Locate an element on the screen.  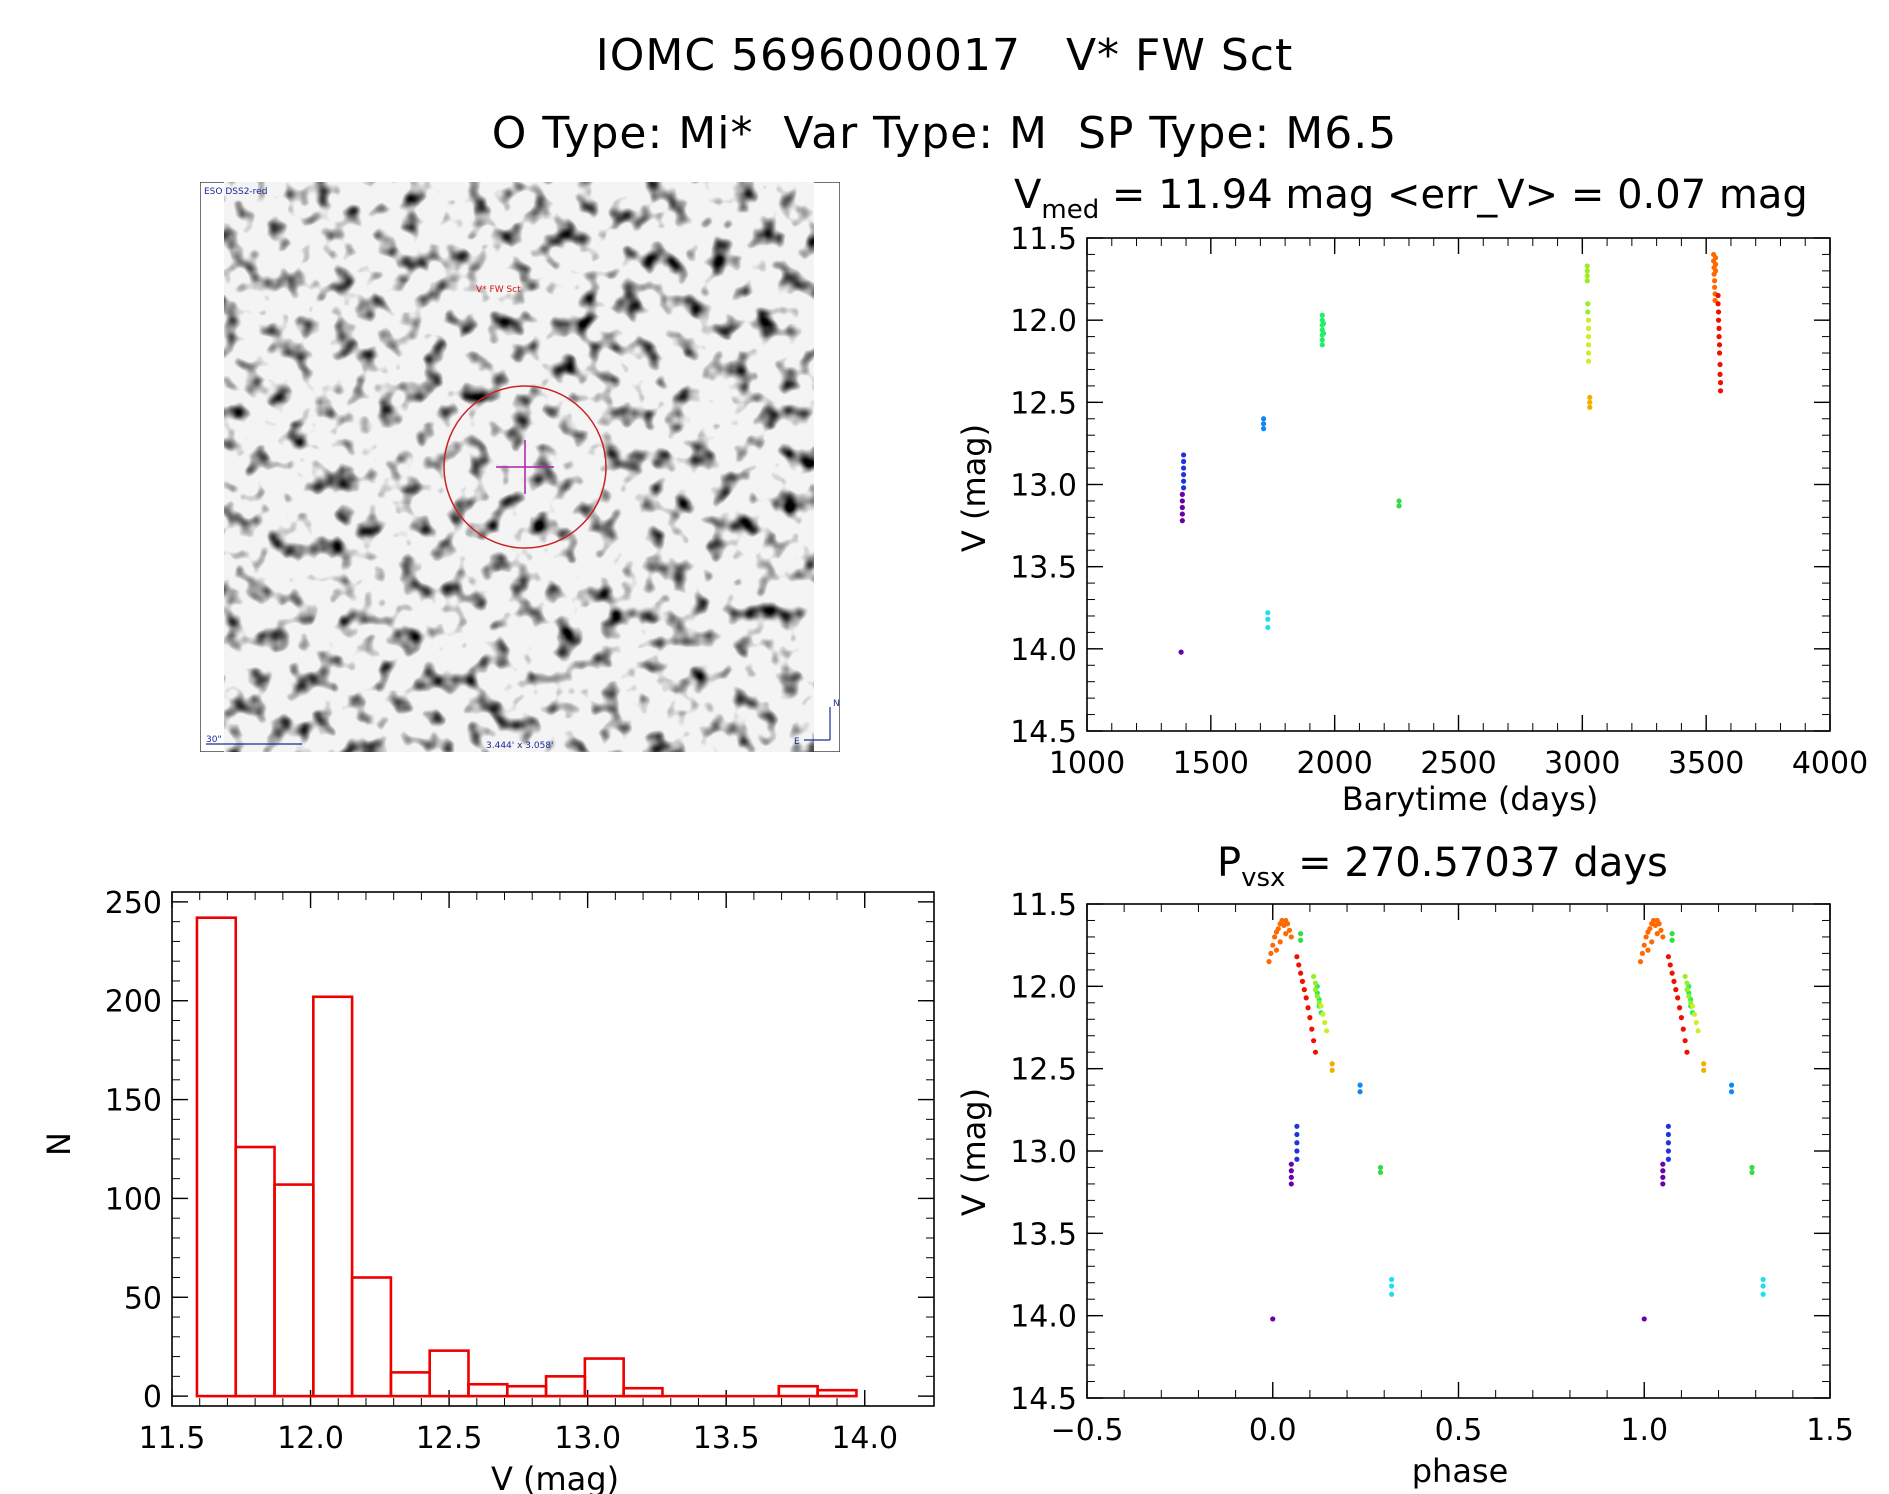
svg-text:Vmed = 11.94 mag <err_V> = 0.0: Vmed = 11.94 mag <err_V> = 0.07 mag is located at coordinates (1411, 198).